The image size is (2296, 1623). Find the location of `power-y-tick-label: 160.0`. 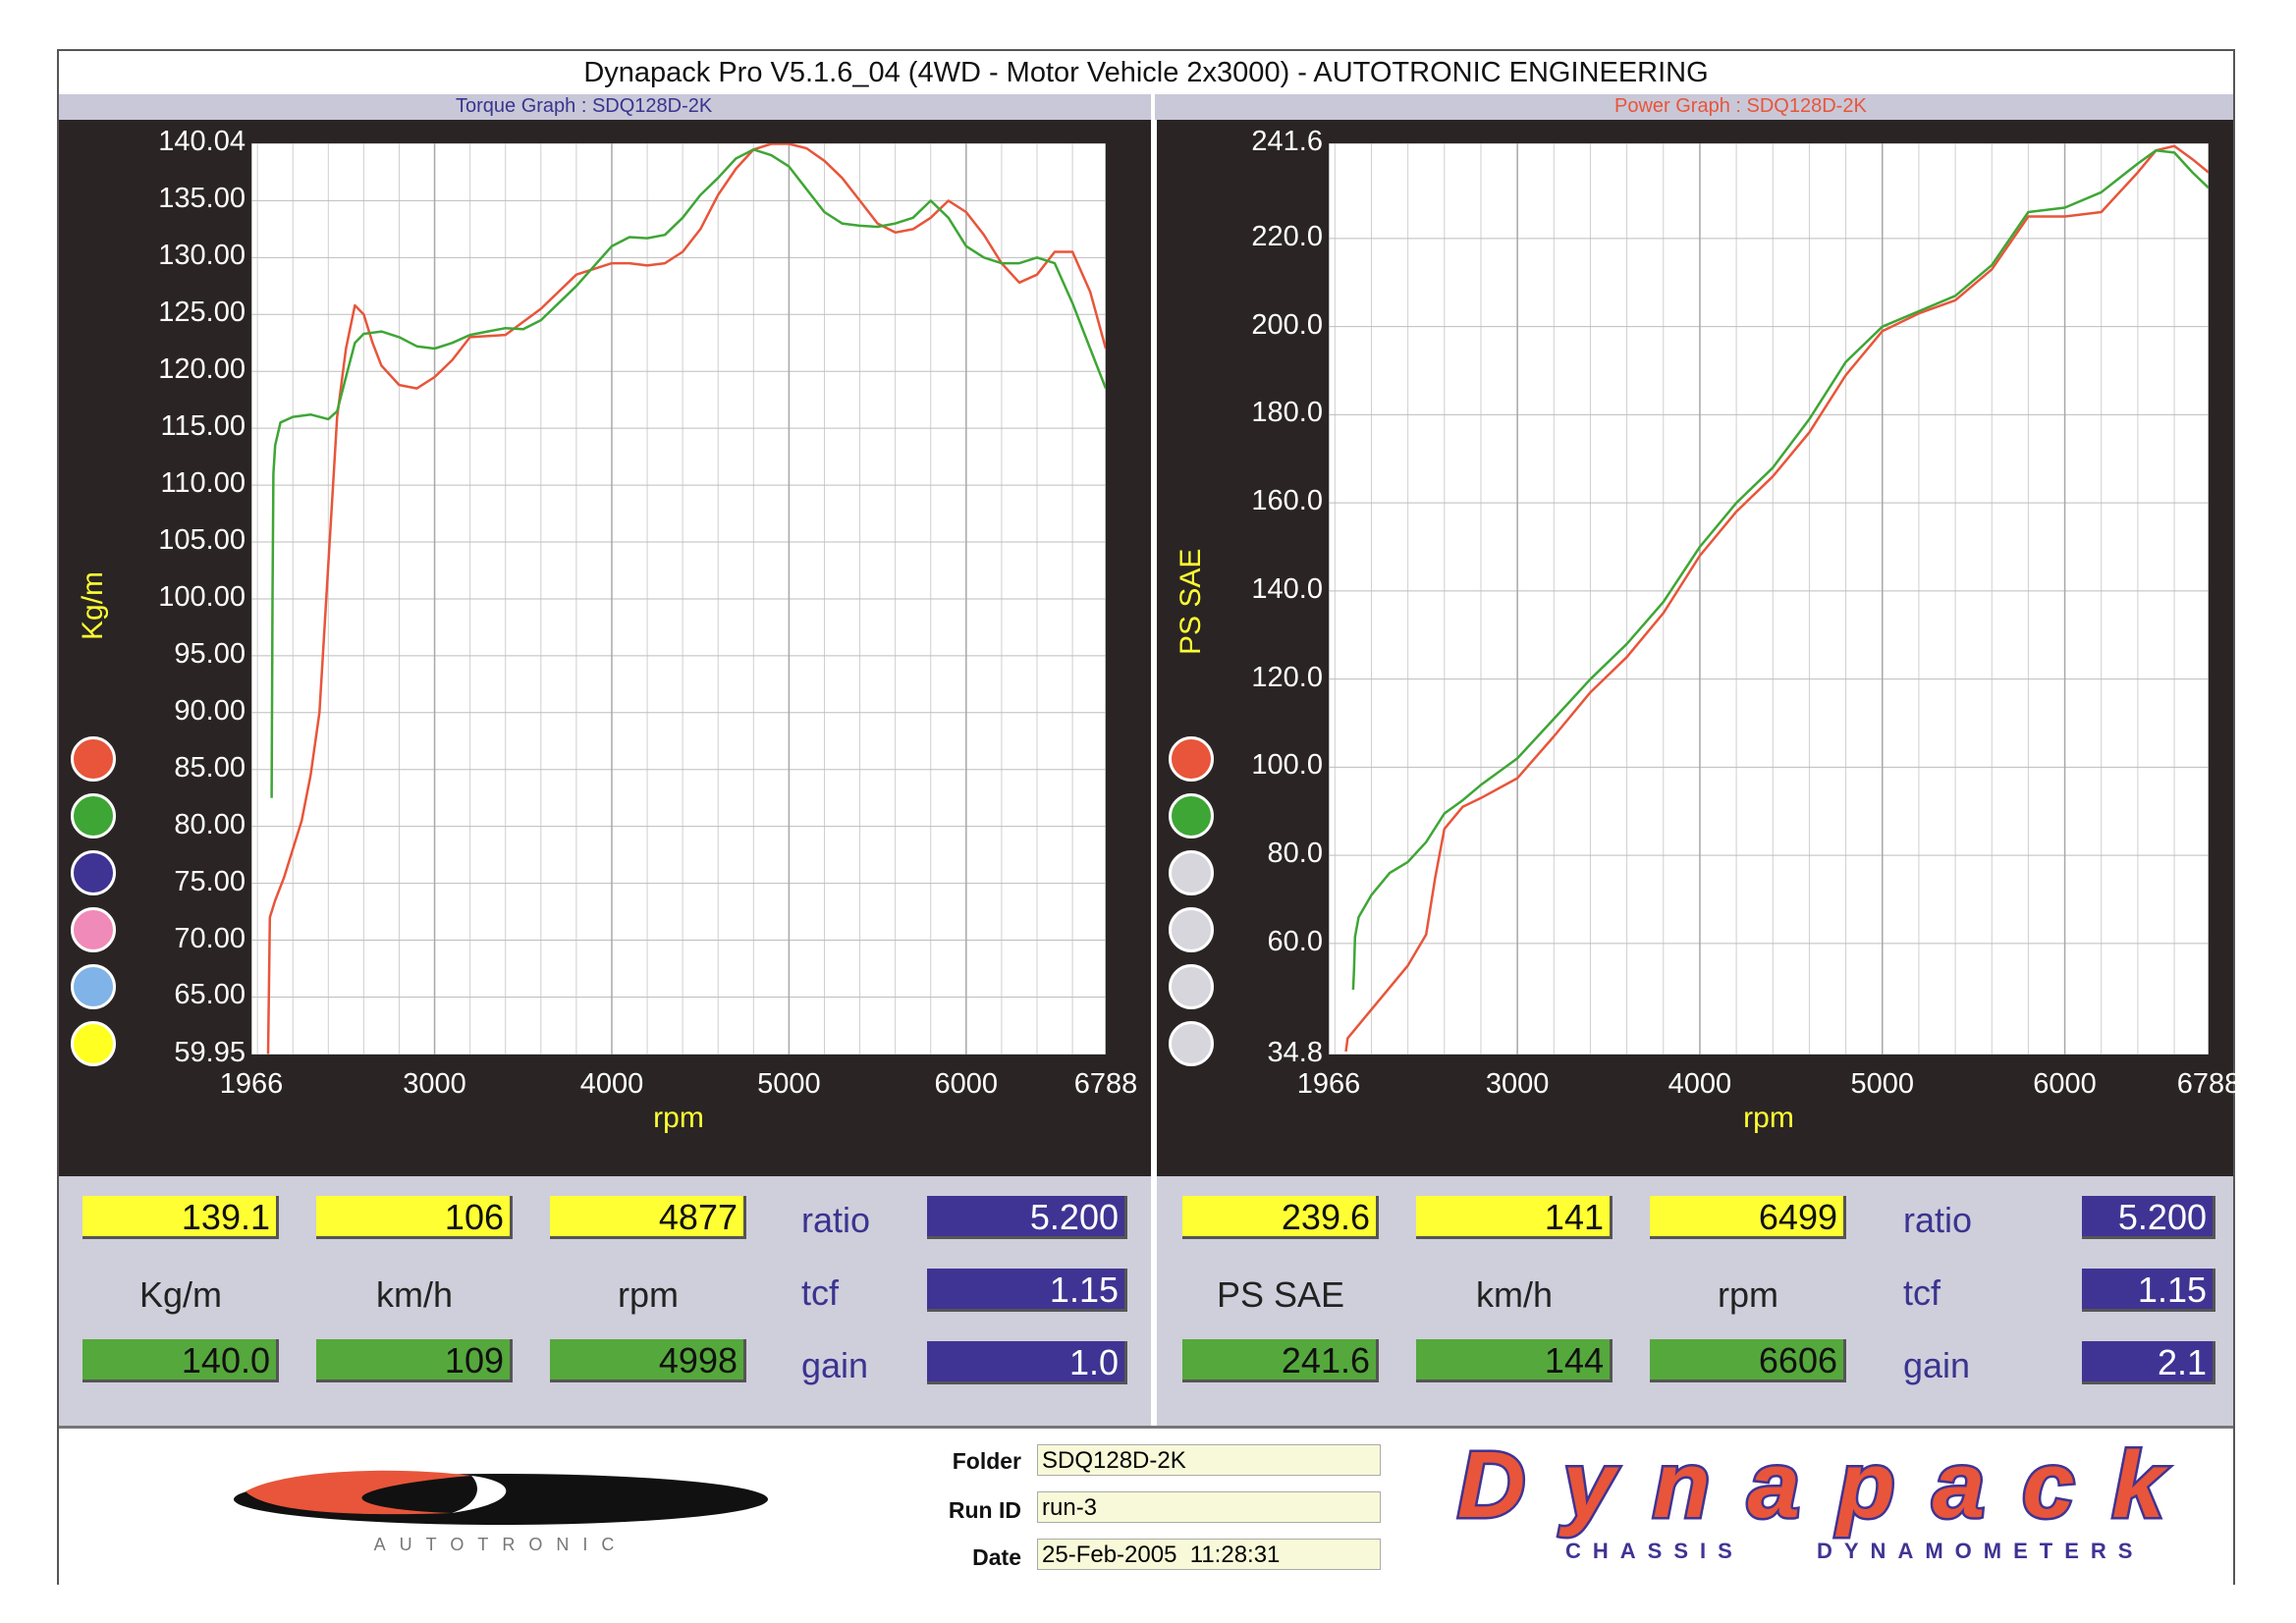

power-y-tick-label: 160.0 is located at coordinates (1287, 501).